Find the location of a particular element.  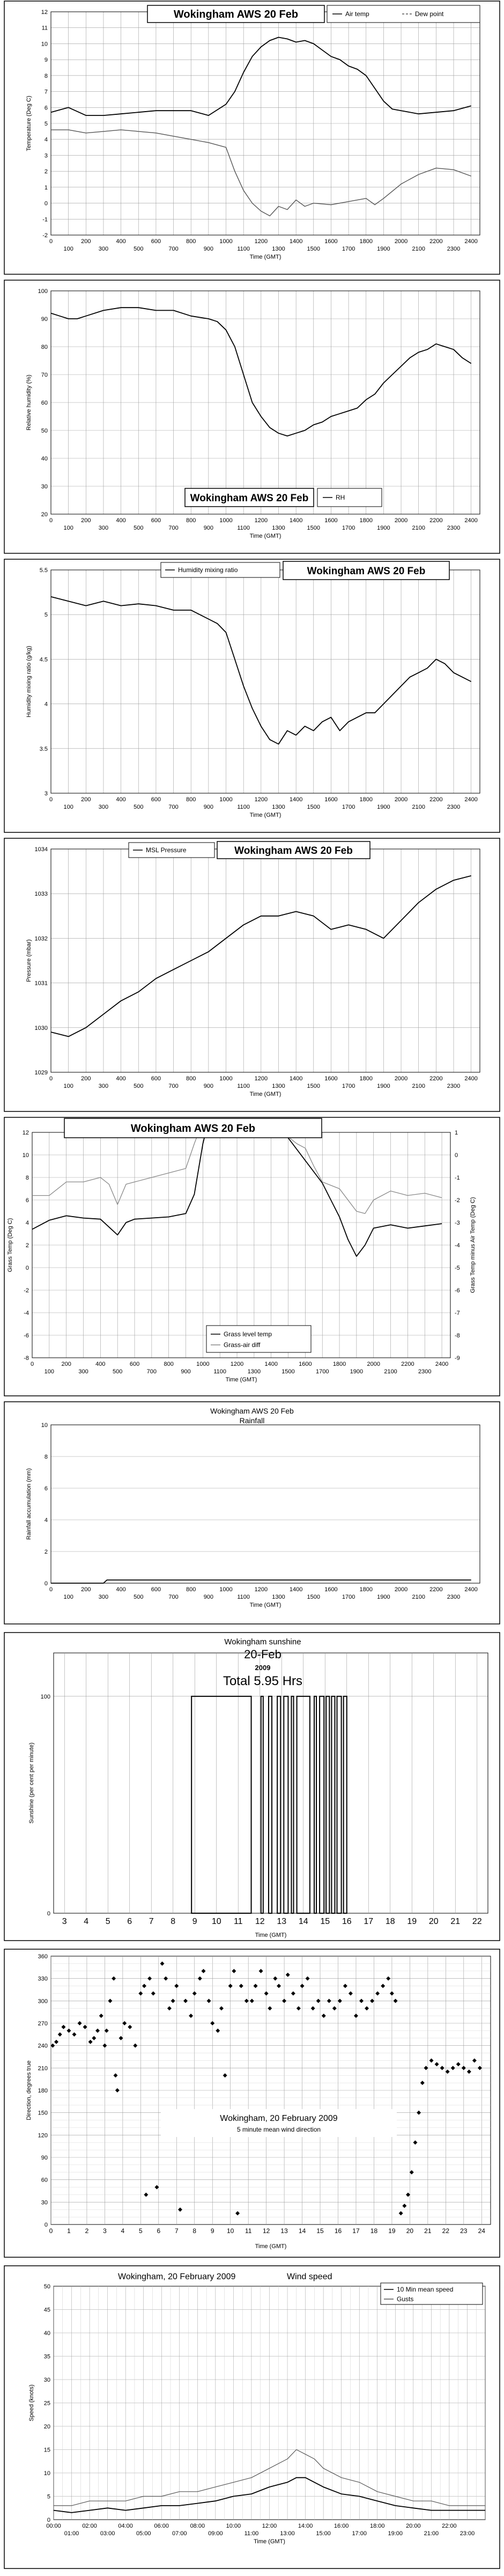

x-tick-label: 14 is located at coordinates (303, 1921).